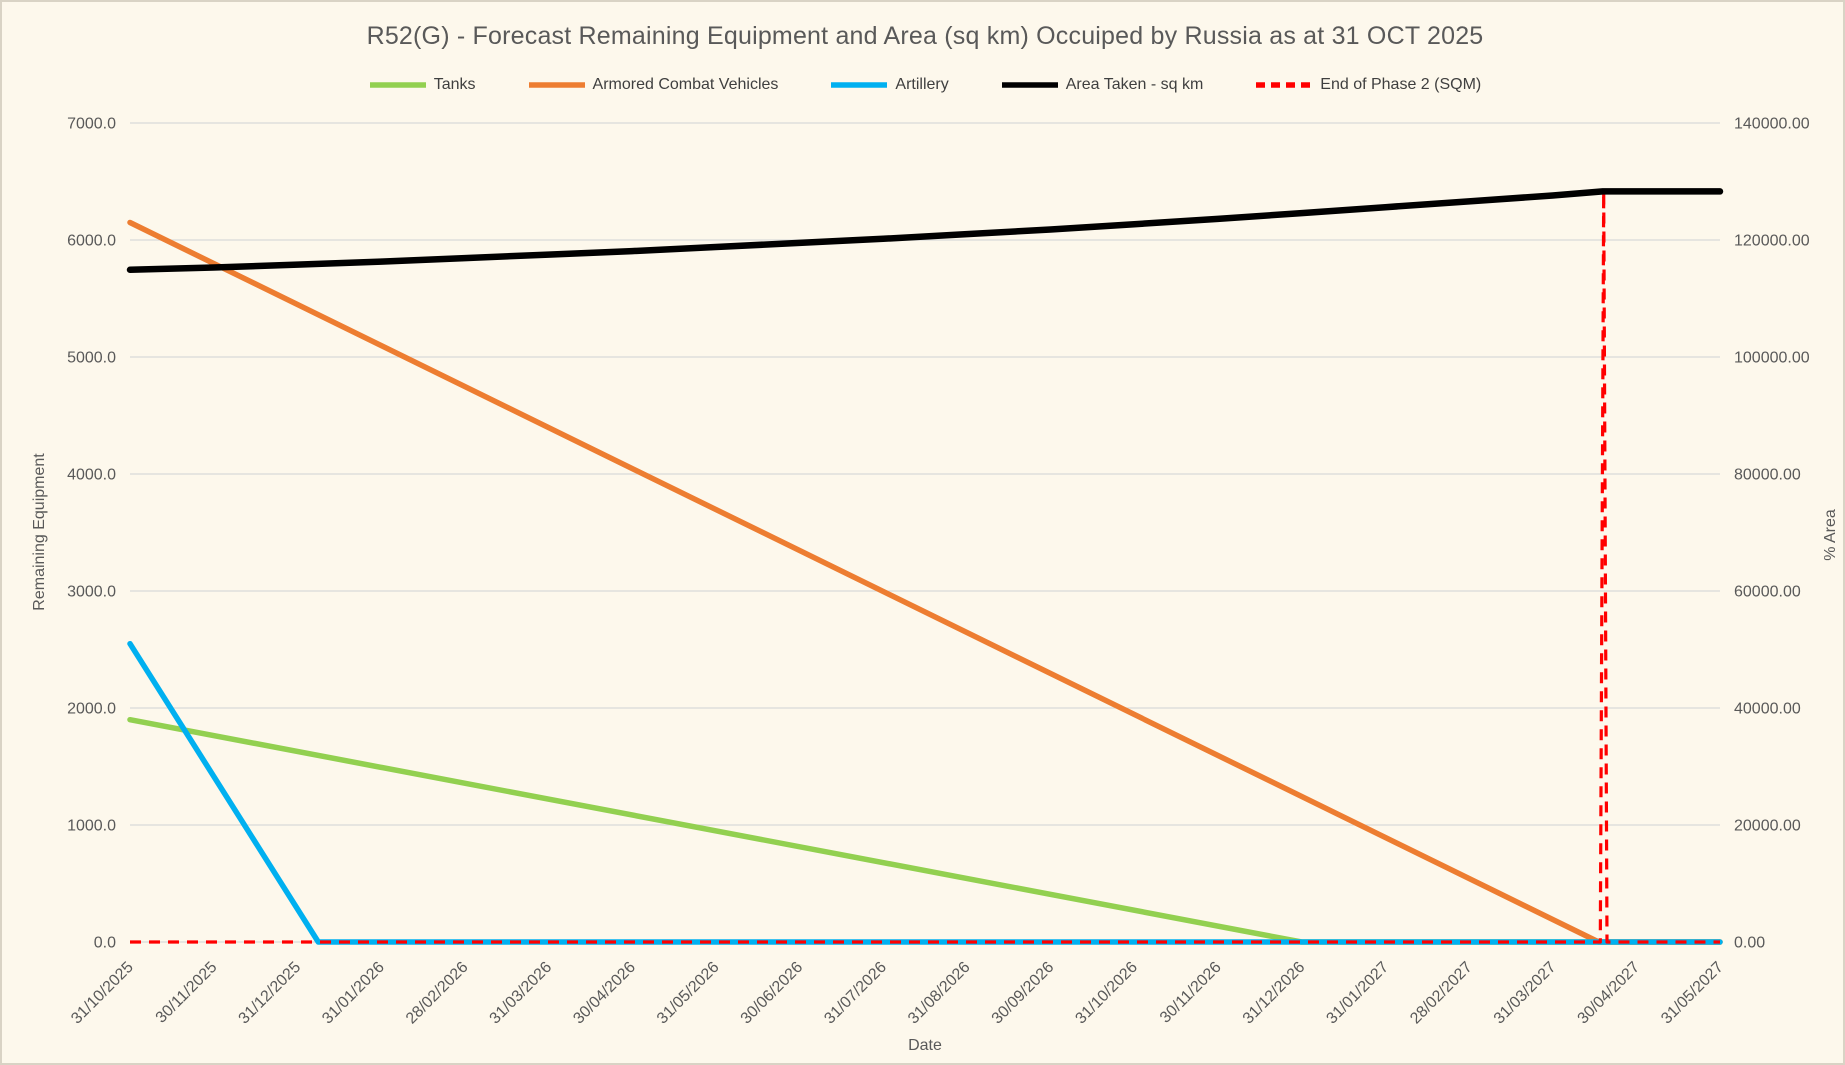  Describe the element at coordinates (91, 124) in the screenshot. I see `y-axis-tick-label-left: 7000.0` at that location.